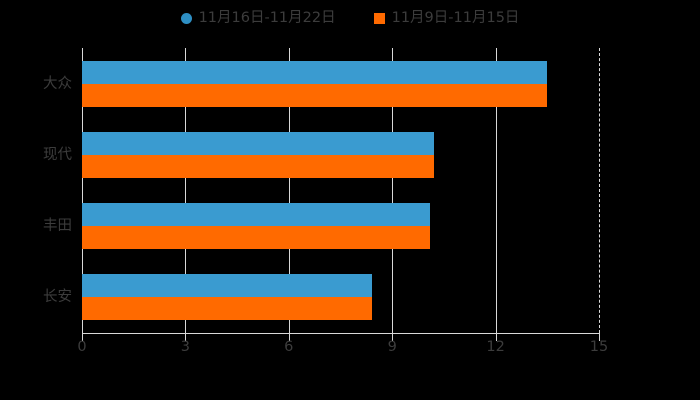 The image size is (700, 400). What do you see at coordinates (379, 18) in the screenshot?
I see `legend-square-marker-icon` at bounding box center [379, 18].